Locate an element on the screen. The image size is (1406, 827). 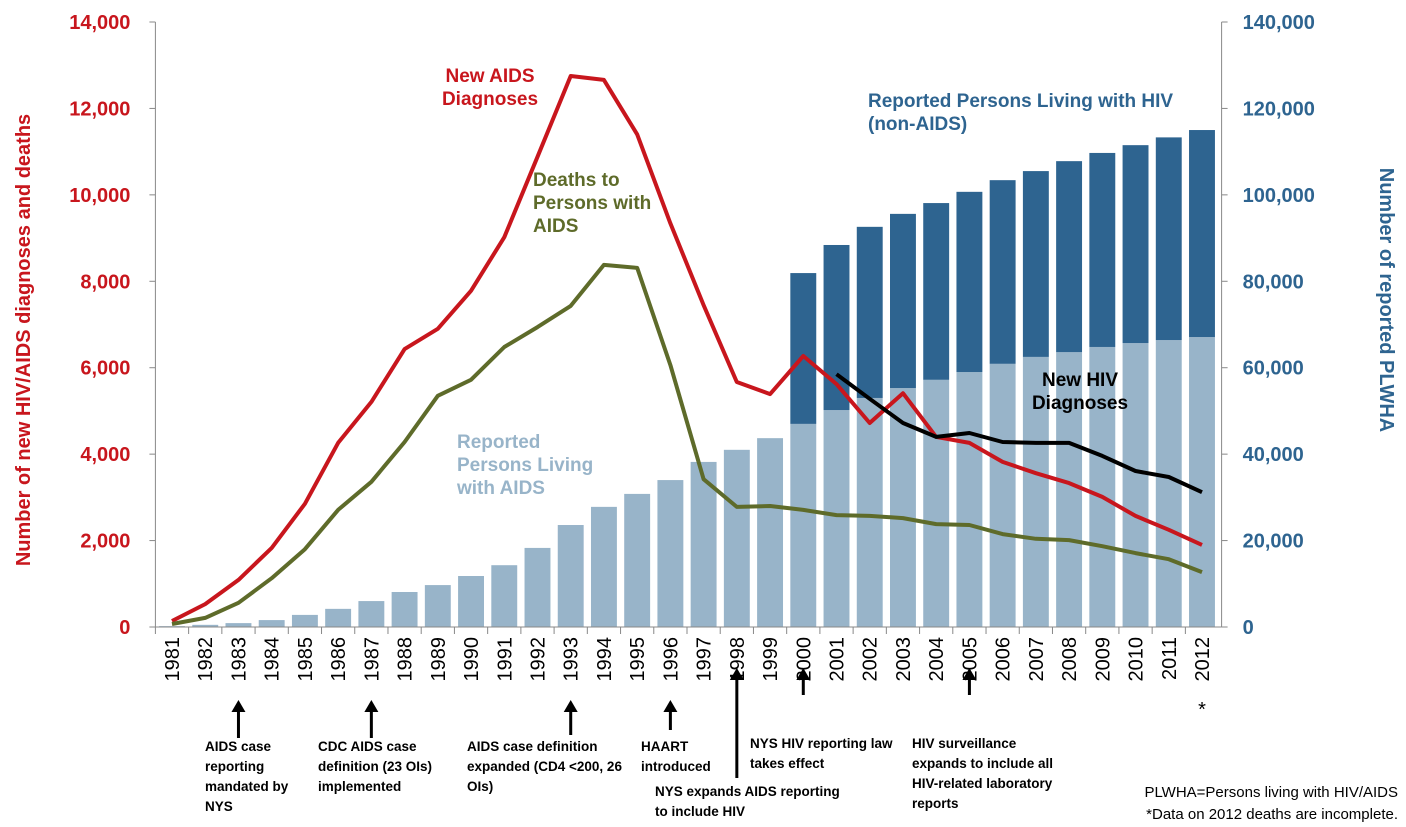
y2-tick-label: 80,000 is located at coordinates (1273, 282).